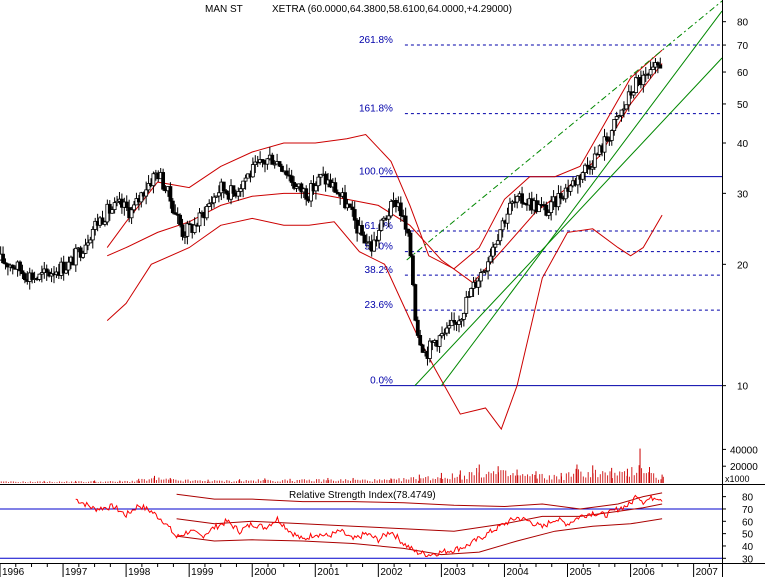 The width and height of the screenshot is (765, 582). I want to click on fib-label-2: 38.2%, so click(379, 270).